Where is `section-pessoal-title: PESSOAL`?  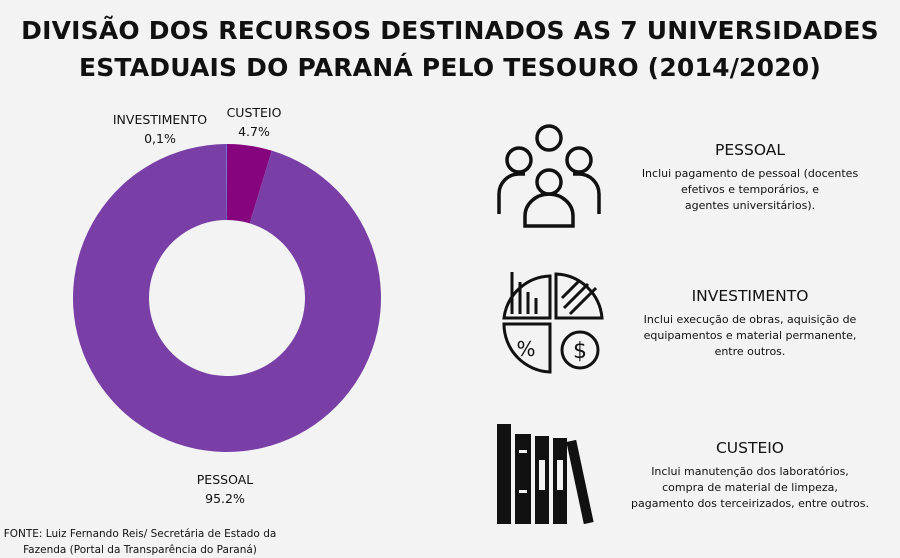 section-pessoal-title: PESSOAL is located at coordinates (750, 150).